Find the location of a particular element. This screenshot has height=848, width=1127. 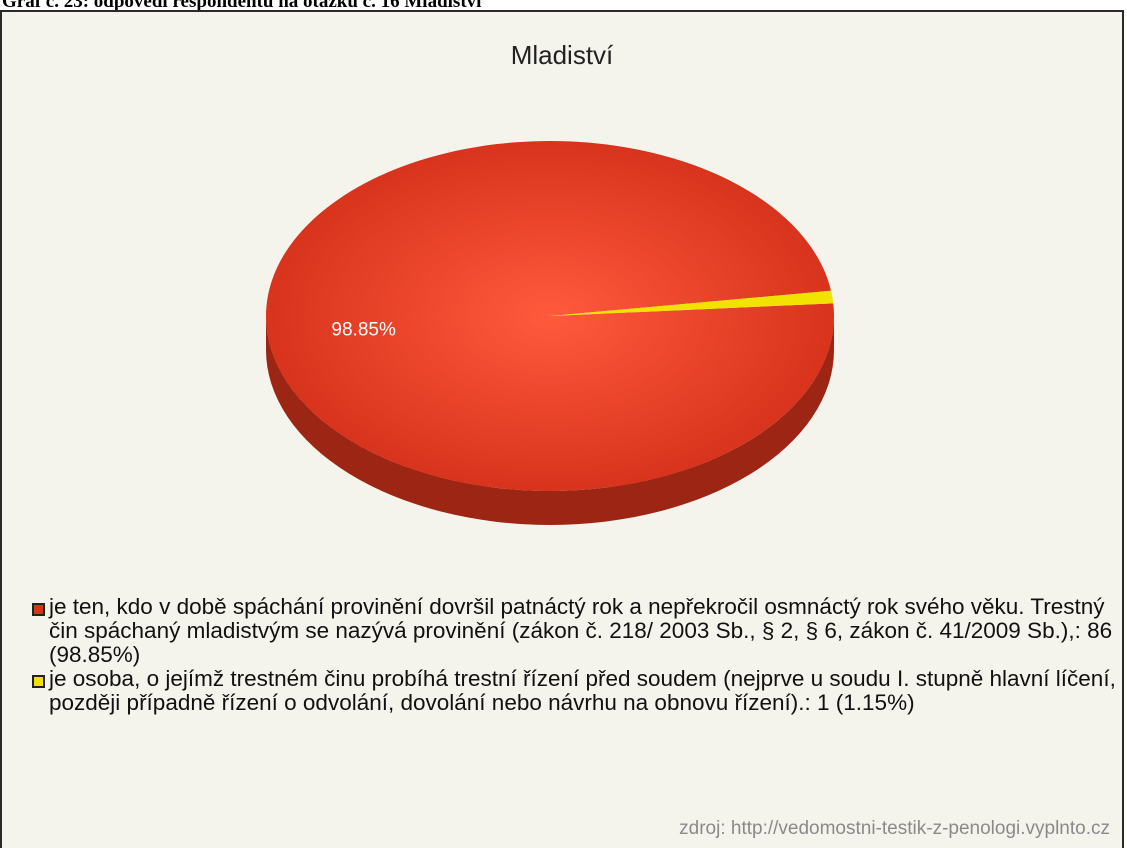

chart-title: Mladiství is located at coordinates (562, 55).